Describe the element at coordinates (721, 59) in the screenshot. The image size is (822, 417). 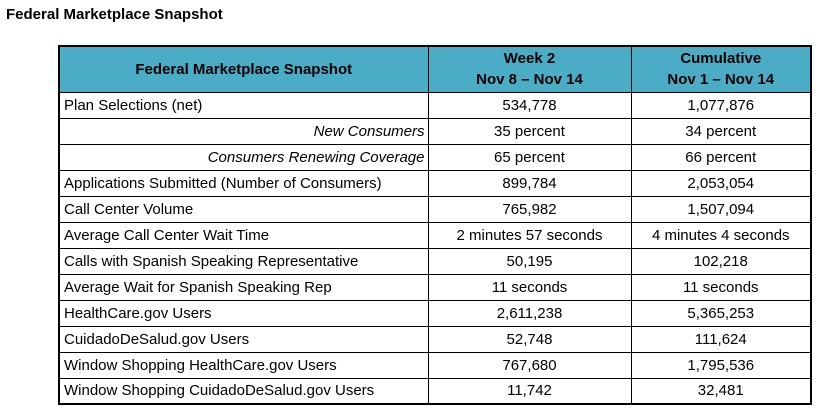
I see `header-cumulative-title: Cumulative` at that location.